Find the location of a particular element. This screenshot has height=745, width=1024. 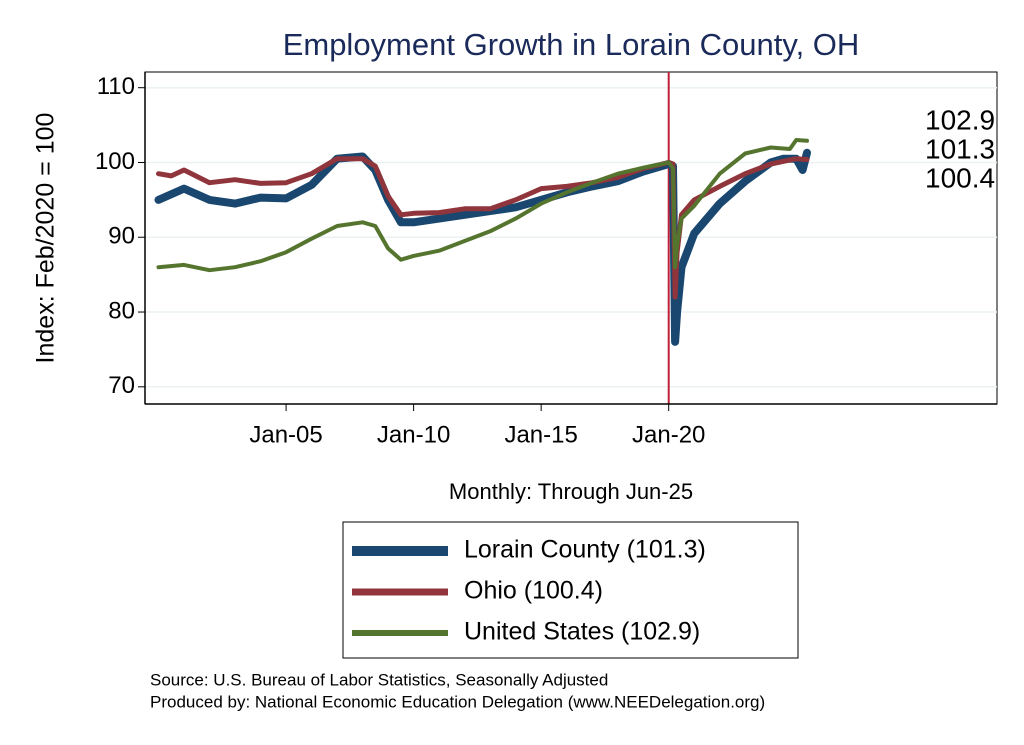

chart-title: Employment Growth in Lorain County, OH is located at coordinates (571, 44).